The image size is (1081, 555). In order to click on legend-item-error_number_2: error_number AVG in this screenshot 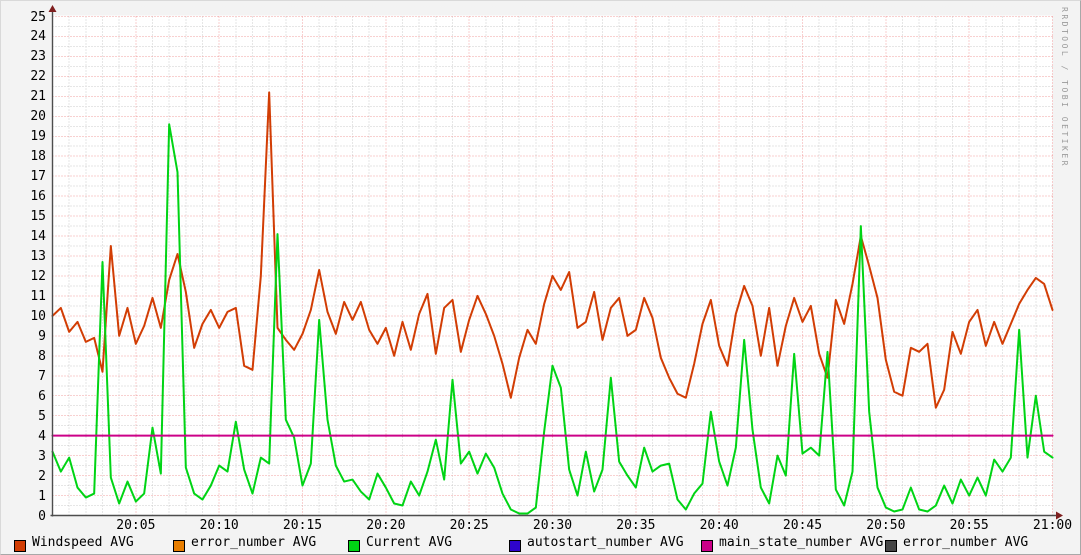, I will do `click(957, 543)`.